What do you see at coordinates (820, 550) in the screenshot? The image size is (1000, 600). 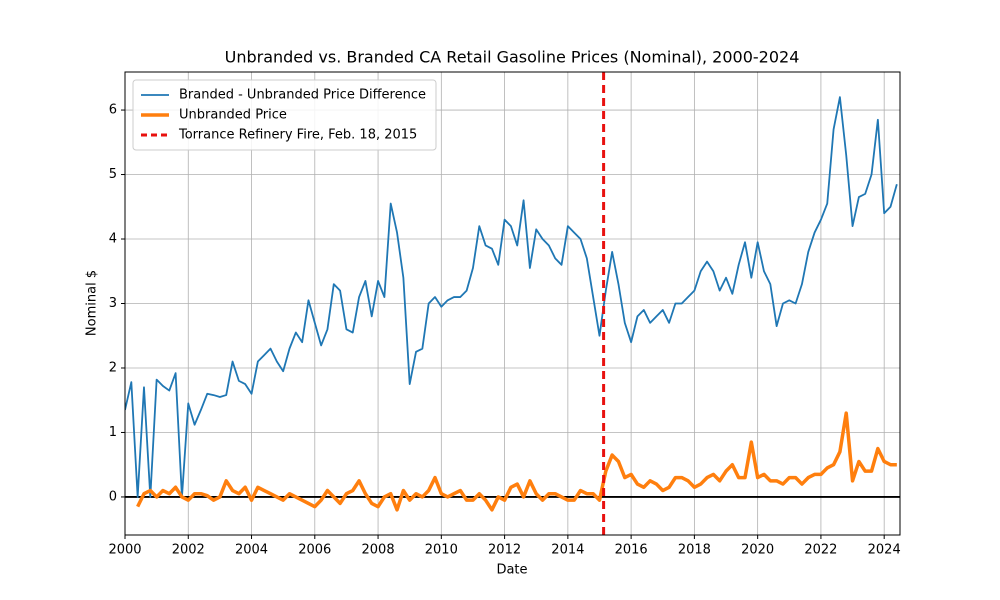 I see `x-tick-label: 2022` at bounding box center [820, 550].